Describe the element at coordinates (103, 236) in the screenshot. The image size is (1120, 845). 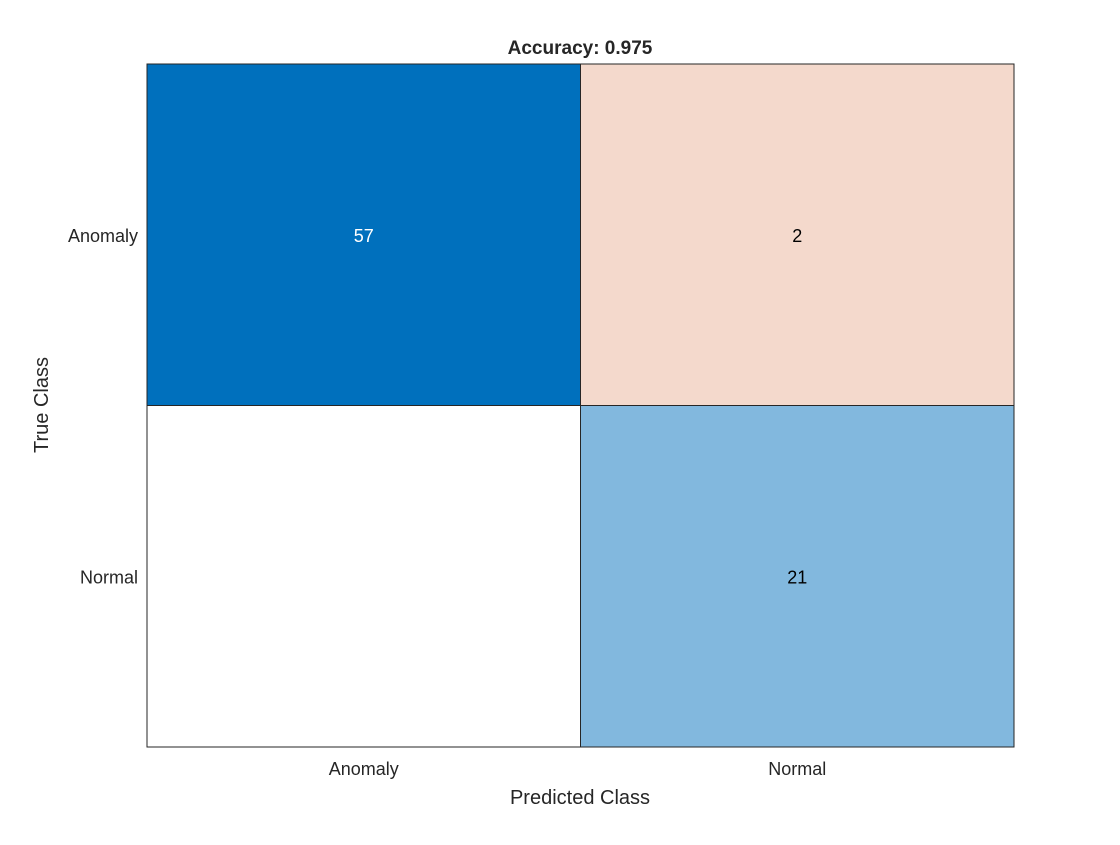
I see `y-tick-label-0: Anomaly` at that location.